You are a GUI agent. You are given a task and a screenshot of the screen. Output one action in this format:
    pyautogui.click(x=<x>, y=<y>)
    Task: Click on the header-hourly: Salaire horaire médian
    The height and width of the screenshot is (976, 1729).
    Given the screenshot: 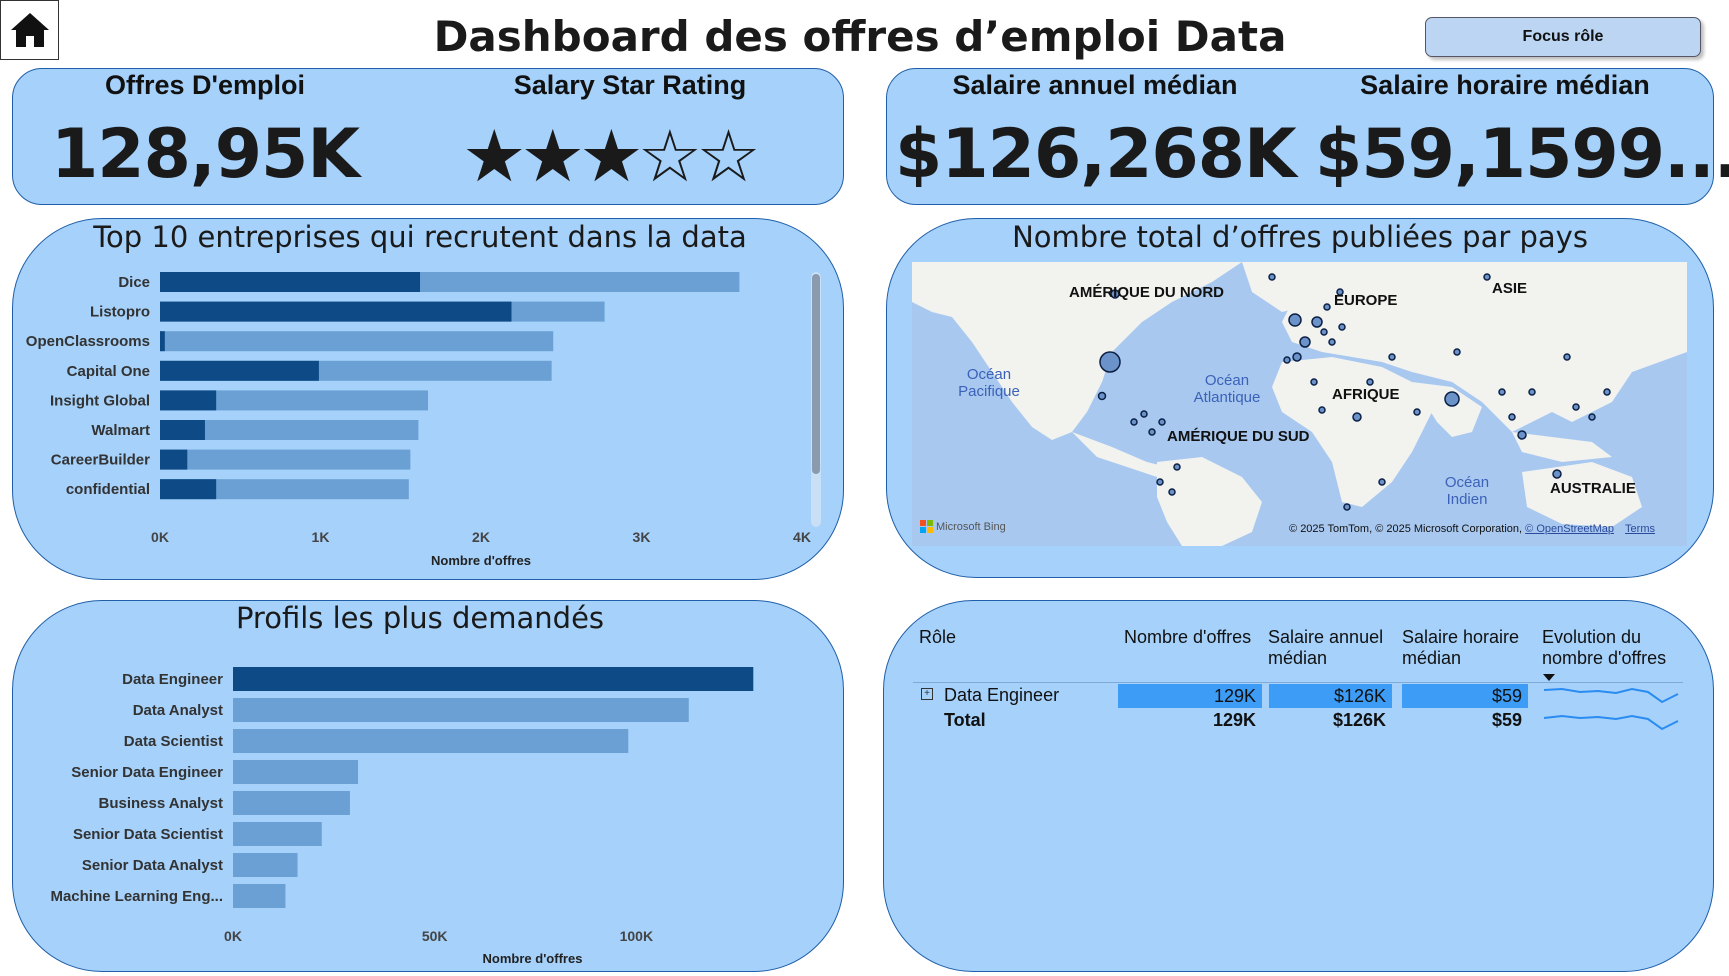 What is the action you would take?
    pyautogui.click(x=1461, y=647)
    